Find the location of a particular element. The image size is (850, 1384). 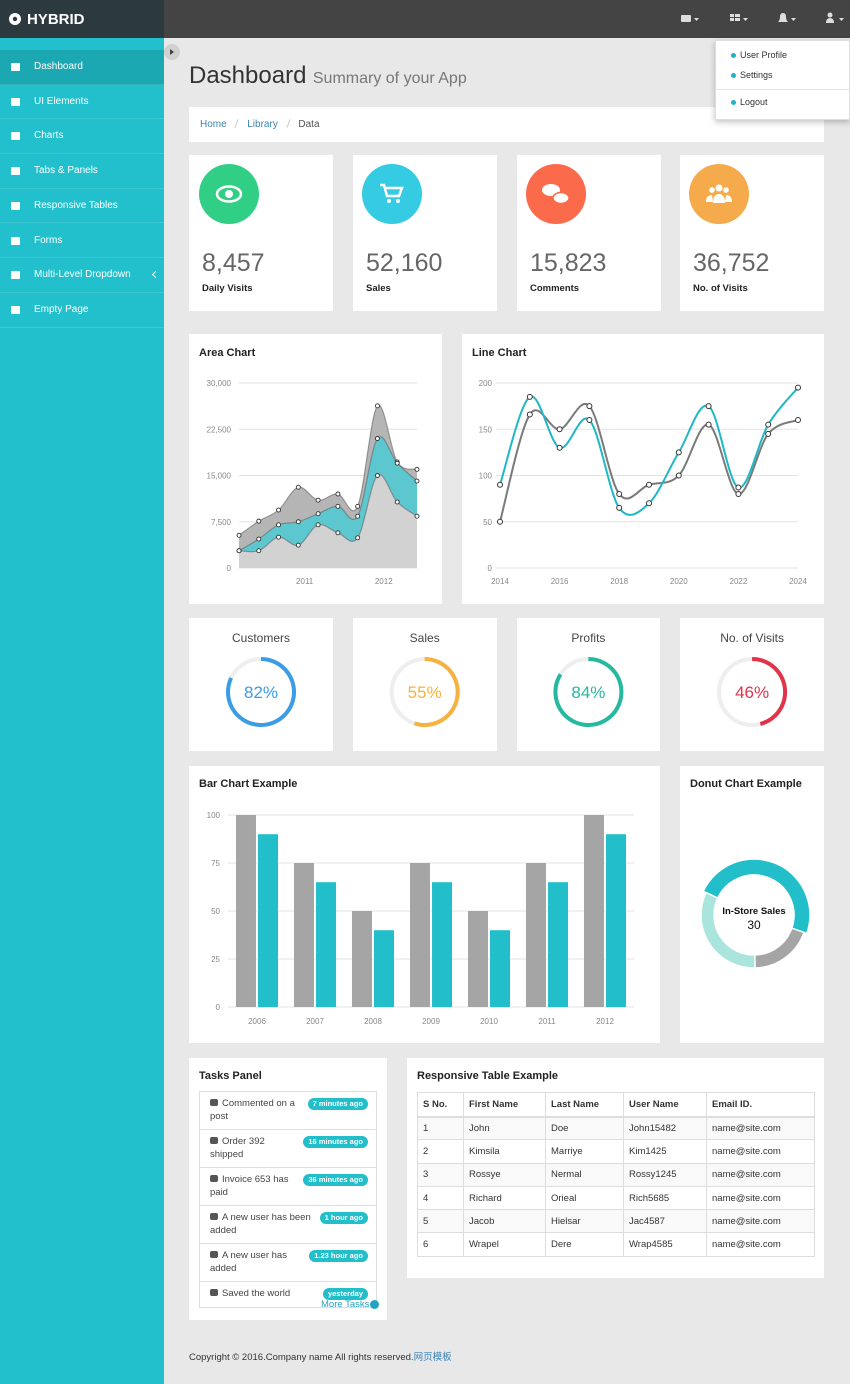

breadcrumb-link: Library is located at coordinates (262, 124).